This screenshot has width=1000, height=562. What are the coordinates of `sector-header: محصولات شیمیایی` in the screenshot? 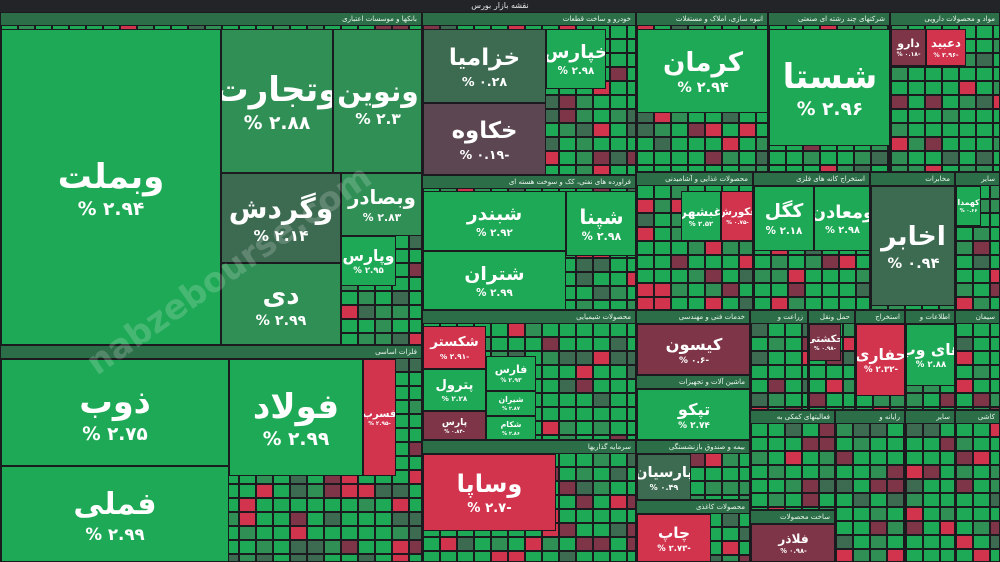 It's located at (529, 317).